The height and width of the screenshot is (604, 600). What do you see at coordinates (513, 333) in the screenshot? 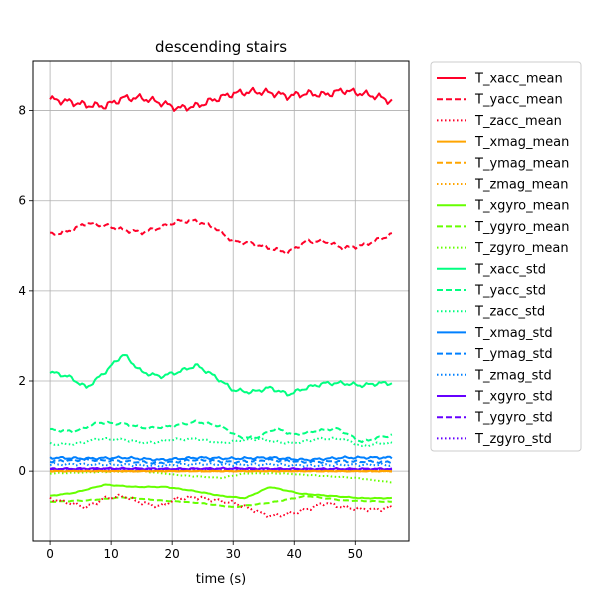
I see `legend-label: T_xmag_std` at bounding box center [513, 333].